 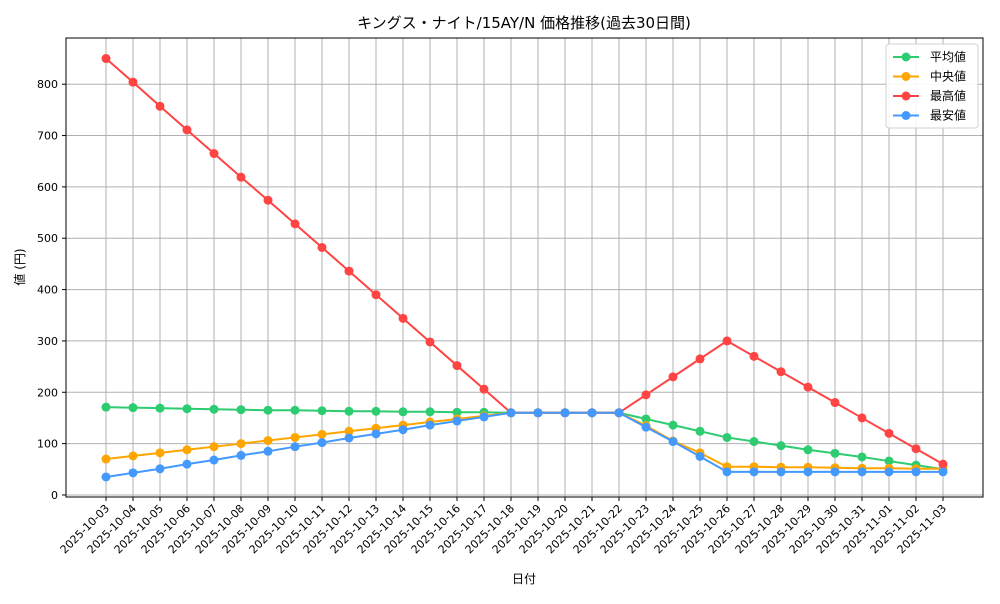 What do you see at coordinates (524, 23) in the screenshot?
I see `chart-title: キングス・ナイト/15AY/N 価格推移(過去30日間)` at bounding box center [524, 23].